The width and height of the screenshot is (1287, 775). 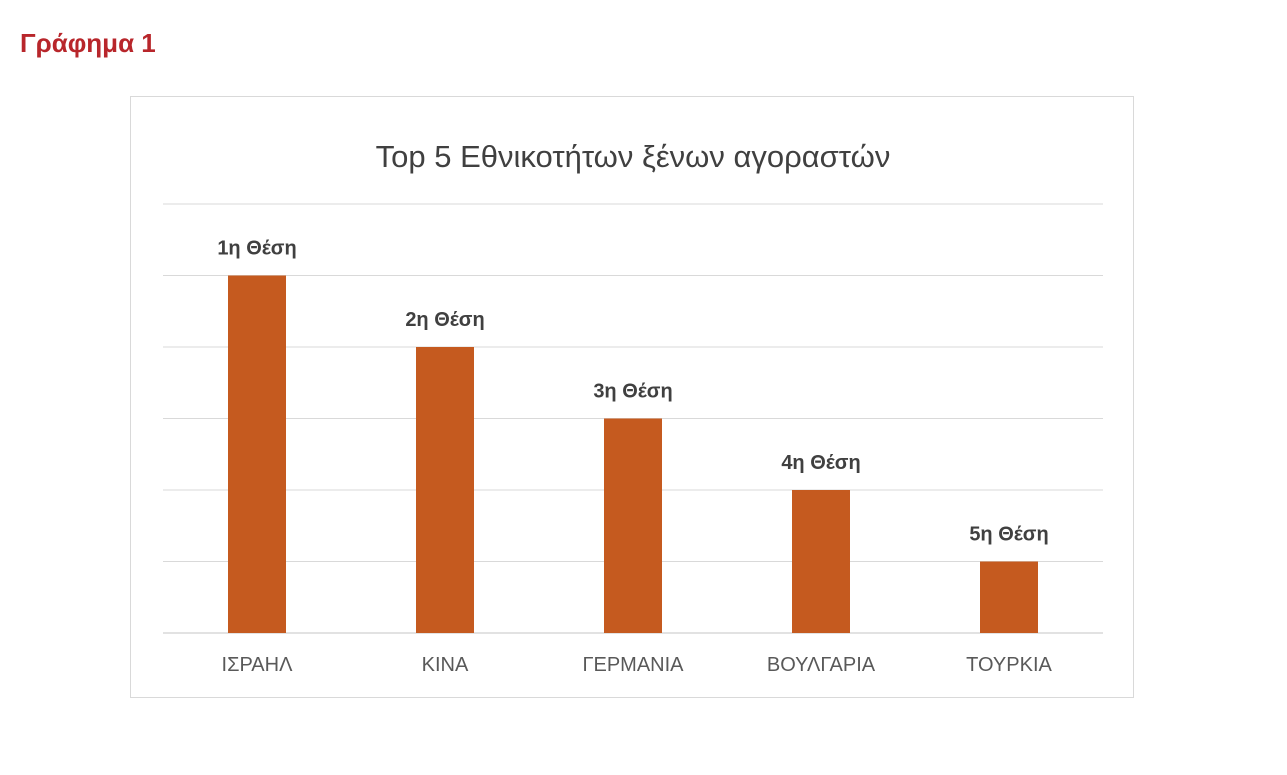 What do you see at coordinates (445, 665) in the screenshot?
I see `x-tick-label: ΚΙΝΑ` at bounding box center [445, 665].